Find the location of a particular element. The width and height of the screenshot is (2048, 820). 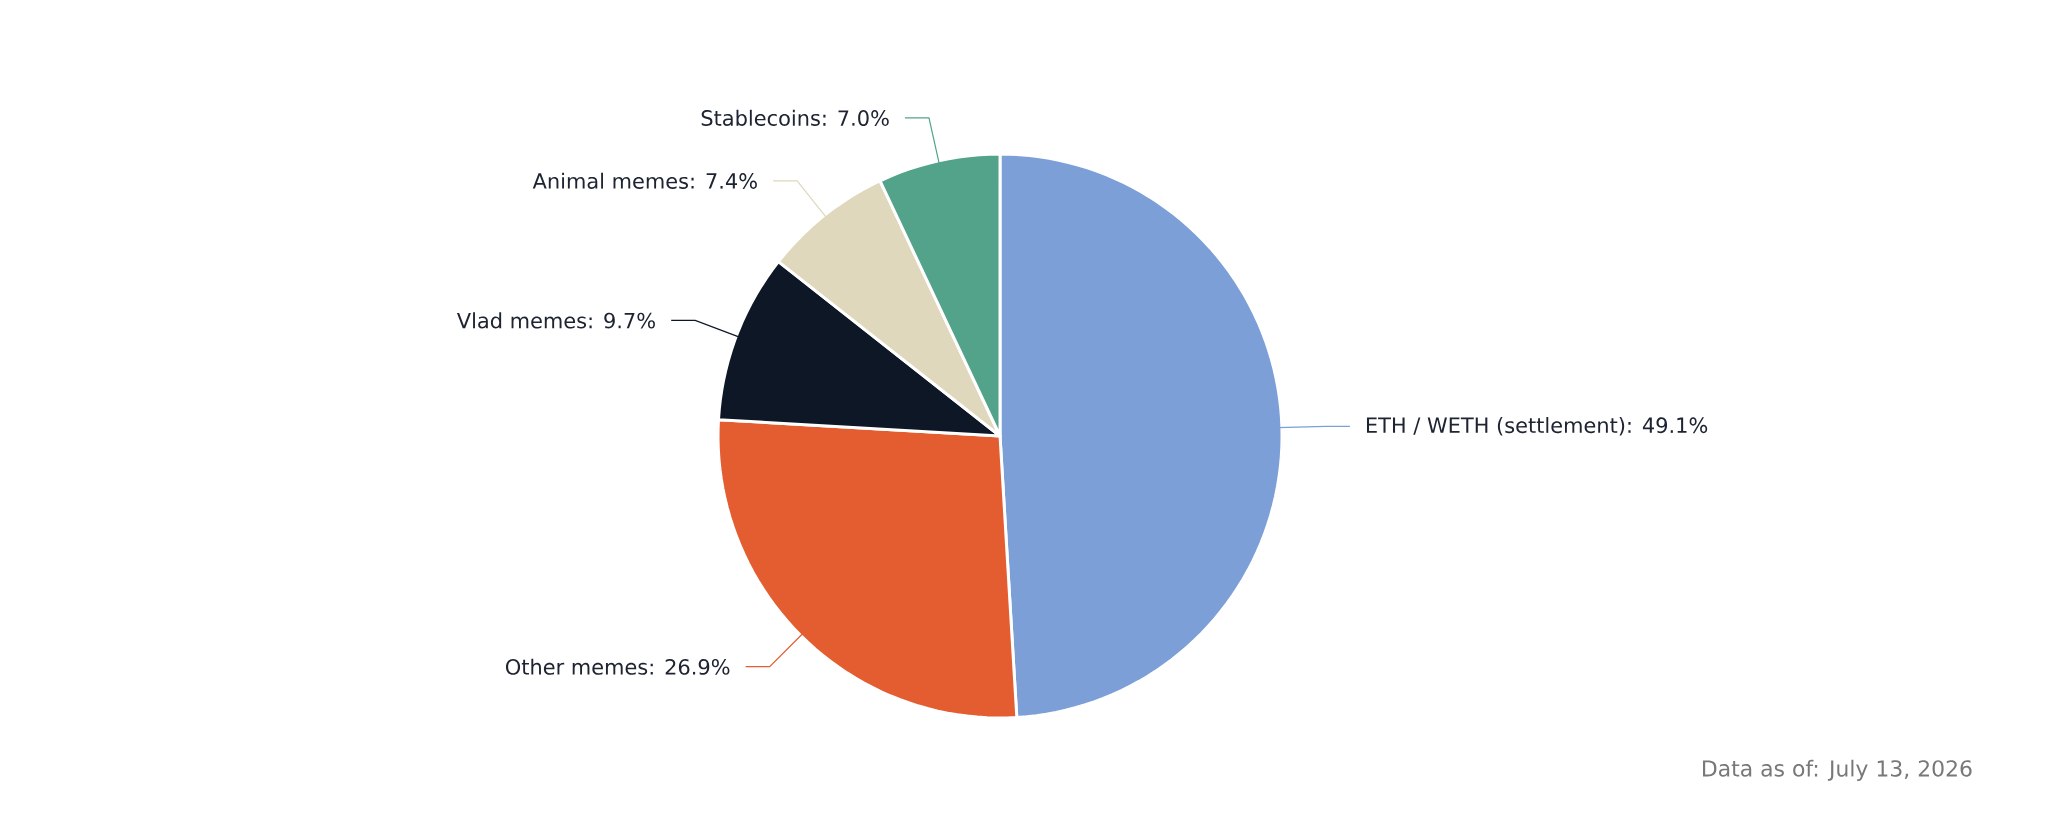

slice-label: ETH / WETH (settlement): 49.1% is located at coordinates (1537, 426).